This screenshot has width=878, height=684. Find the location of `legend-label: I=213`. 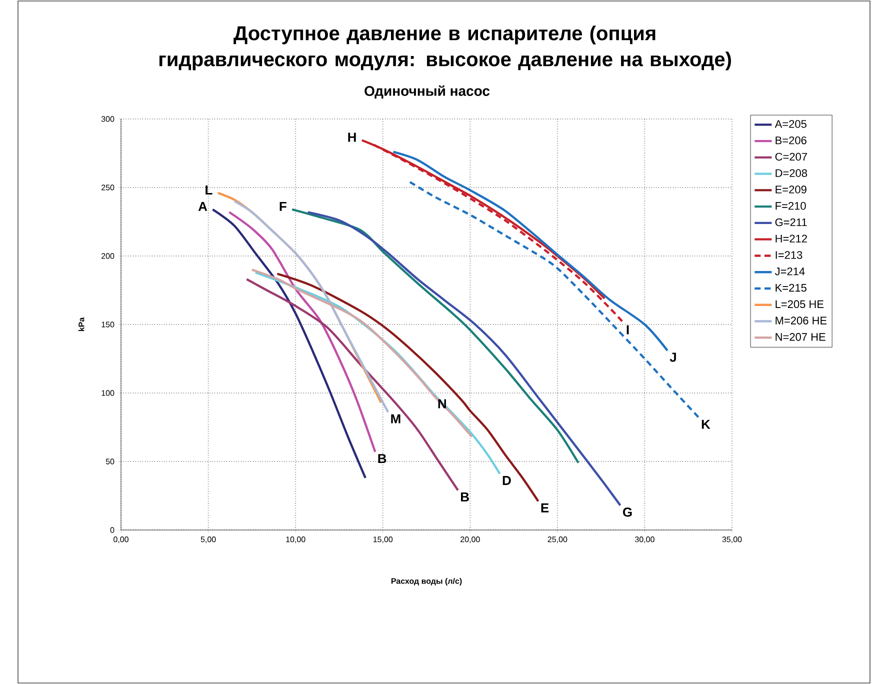

legend-label: I=213 is located at coordinates (789, 255).